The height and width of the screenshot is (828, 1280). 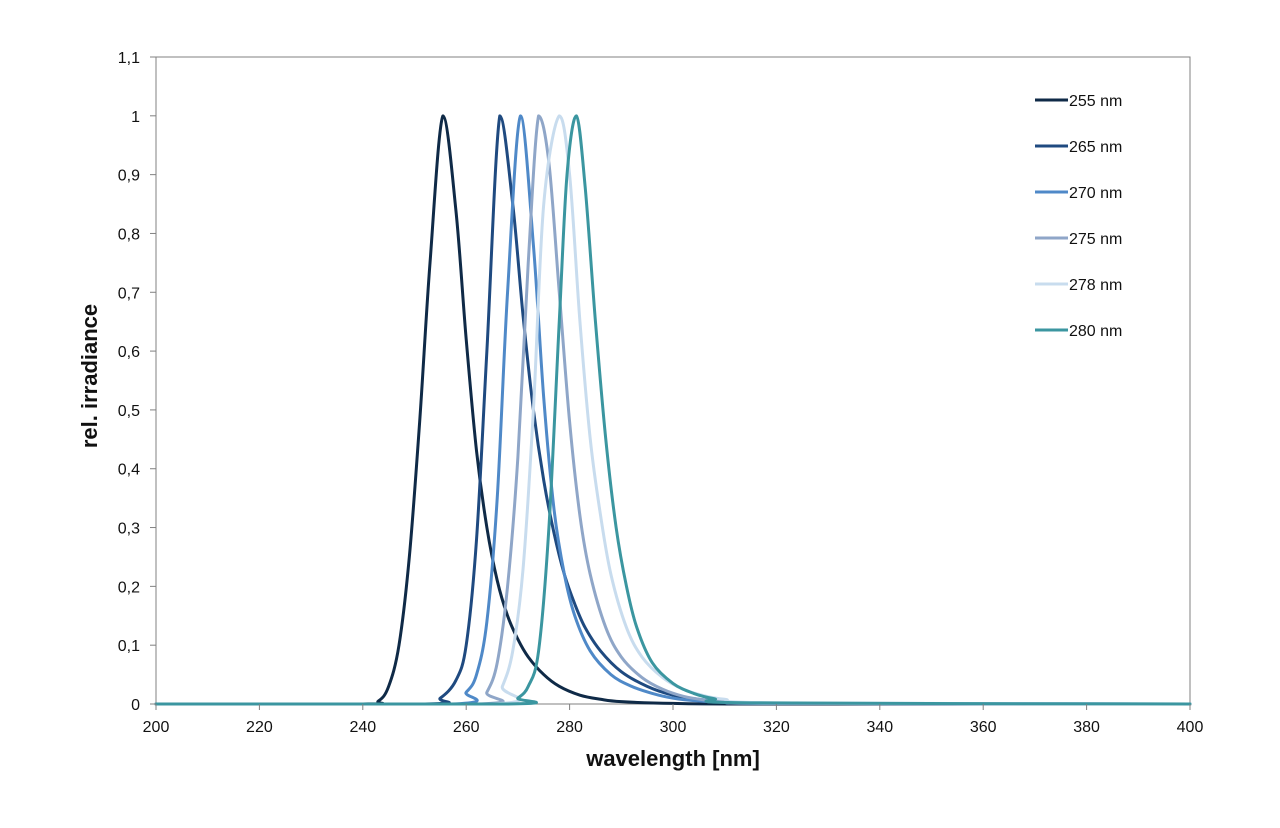 I want to click on x-tick-label: 360, so click(x=983, y=727).